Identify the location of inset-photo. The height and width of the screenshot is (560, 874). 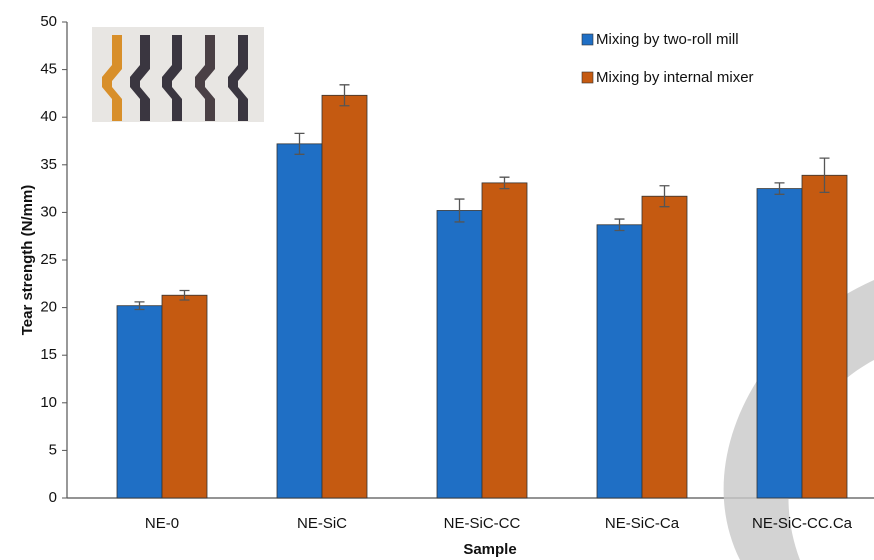
(178, 74).